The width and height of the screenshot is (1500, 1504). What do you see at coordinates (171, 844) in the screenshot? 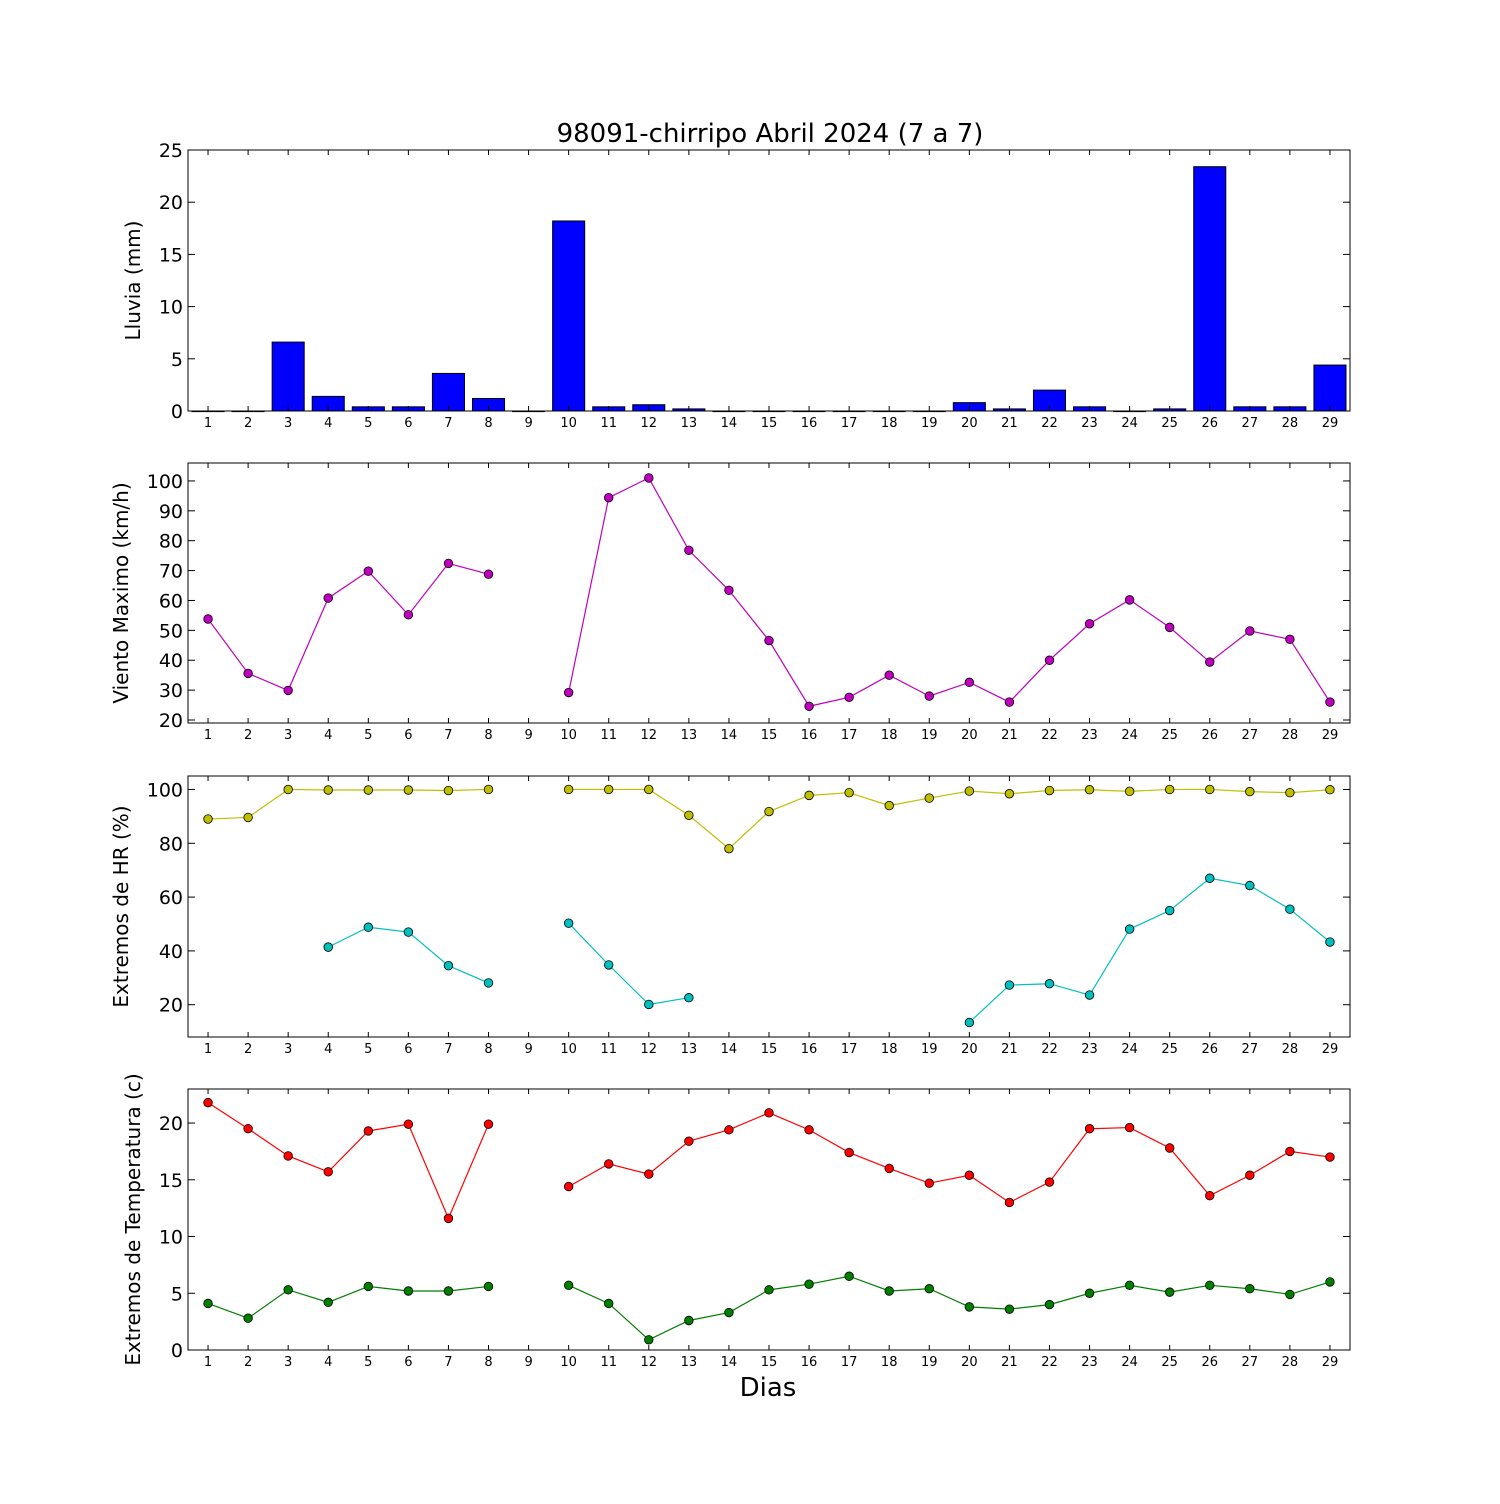
I see `y-tick-label: 80` at bounding box center [171, 844].